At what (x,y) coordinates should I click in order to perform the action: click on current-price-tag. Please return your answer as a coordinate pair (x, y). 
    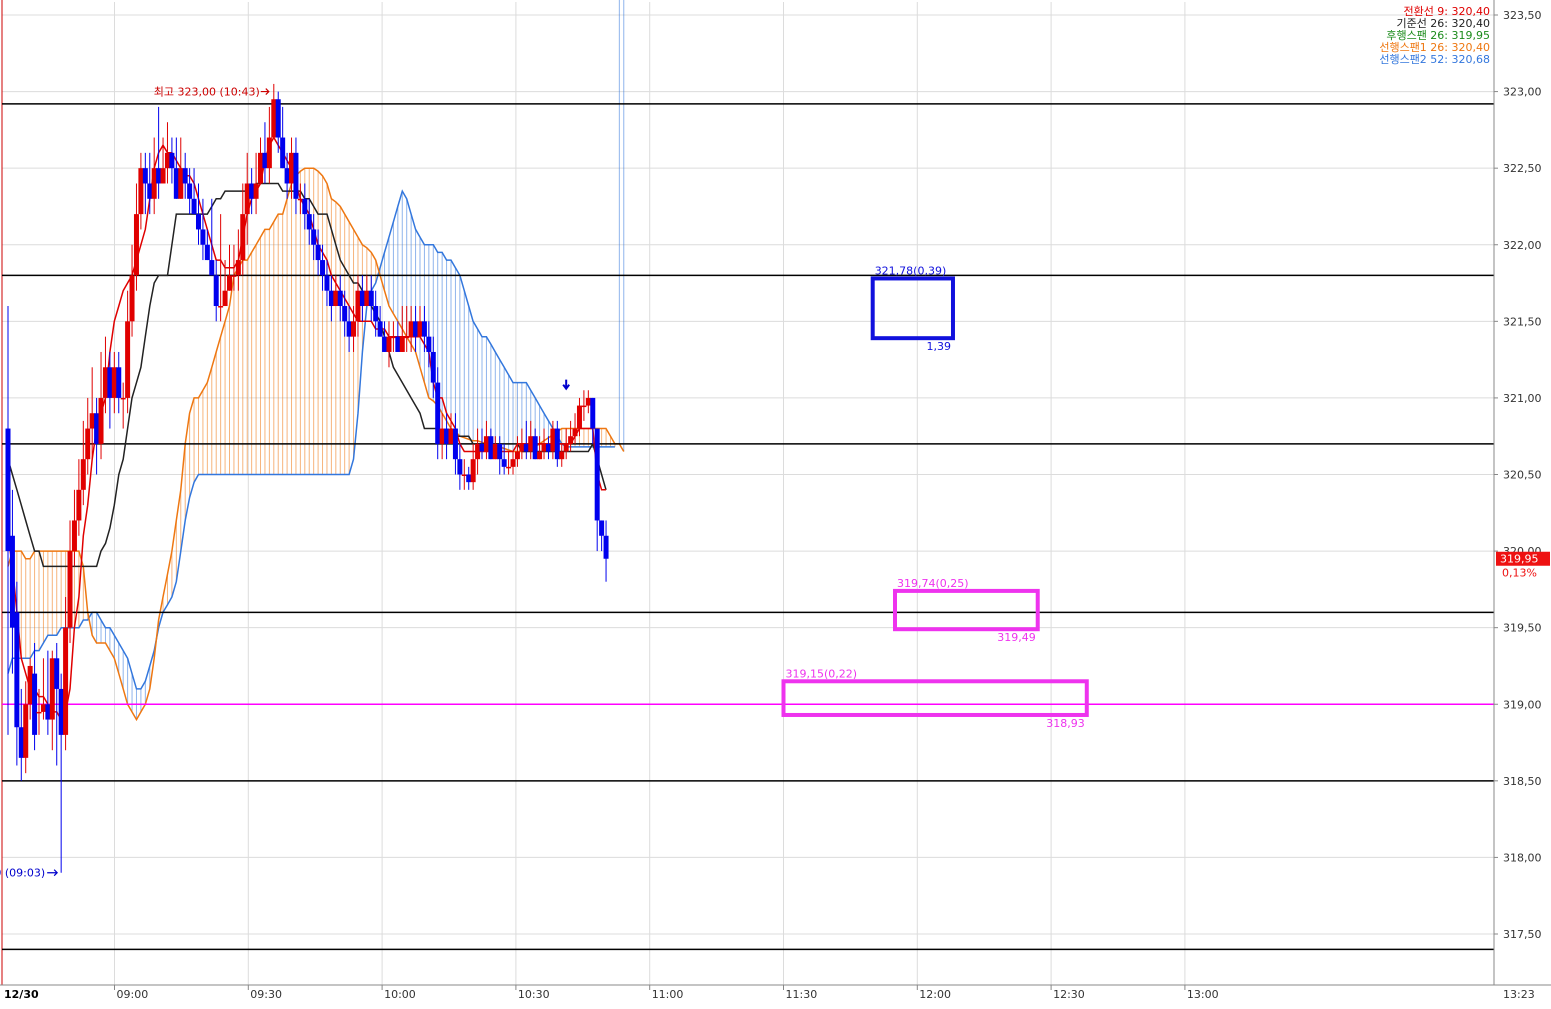
    Looking at the image, I should click on (1523, 558).